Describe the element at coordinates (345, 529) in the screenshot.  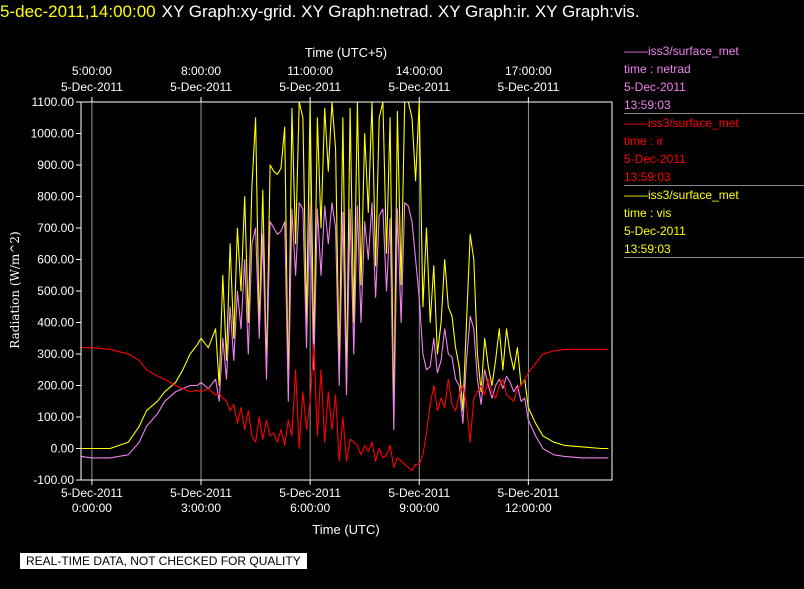
I see `x-axis-label: Time (UTC)` at that location.